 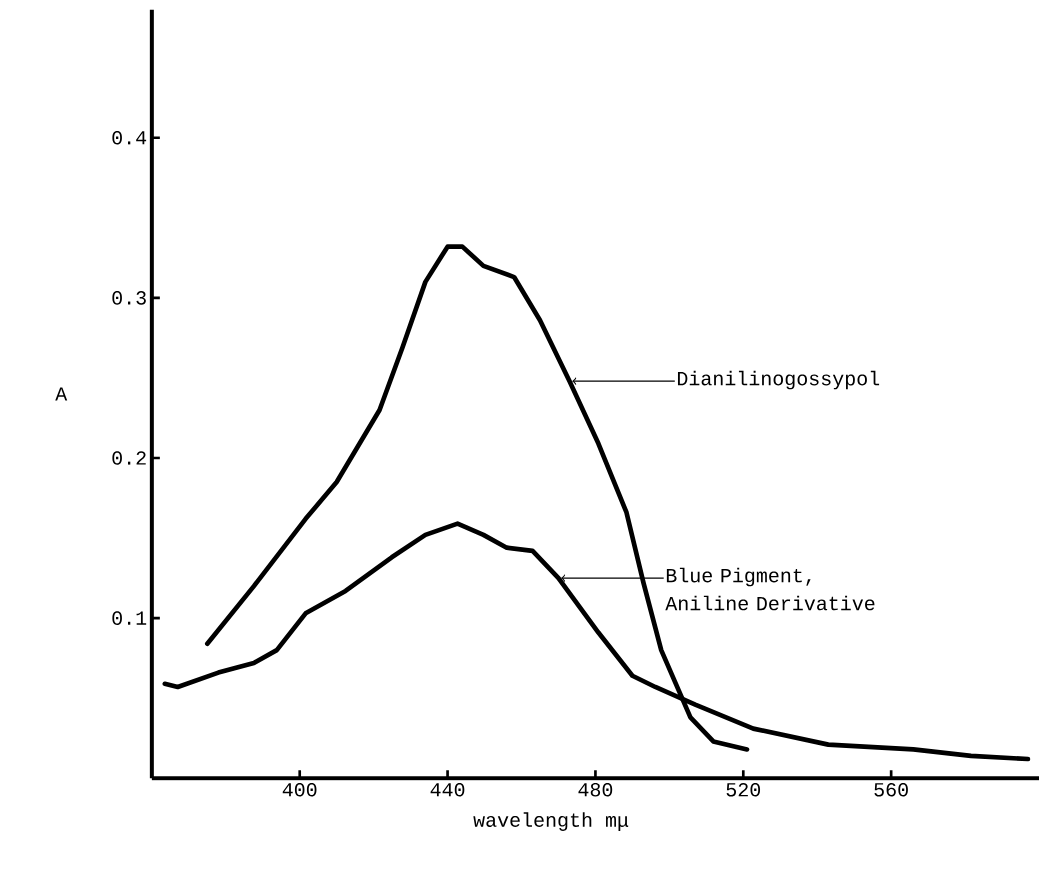 What do you see at coordinates (743, 789) in the screenshot?
I see `x-tick-label: 520` at bounding box center [743, 789].